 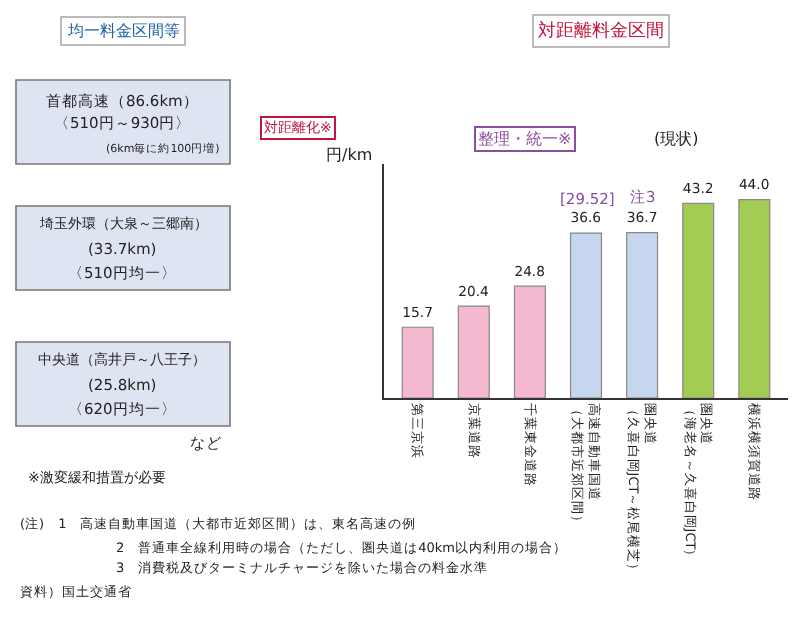 I want to click on y-axis-title: 円/km, so click(x=349, y=155).